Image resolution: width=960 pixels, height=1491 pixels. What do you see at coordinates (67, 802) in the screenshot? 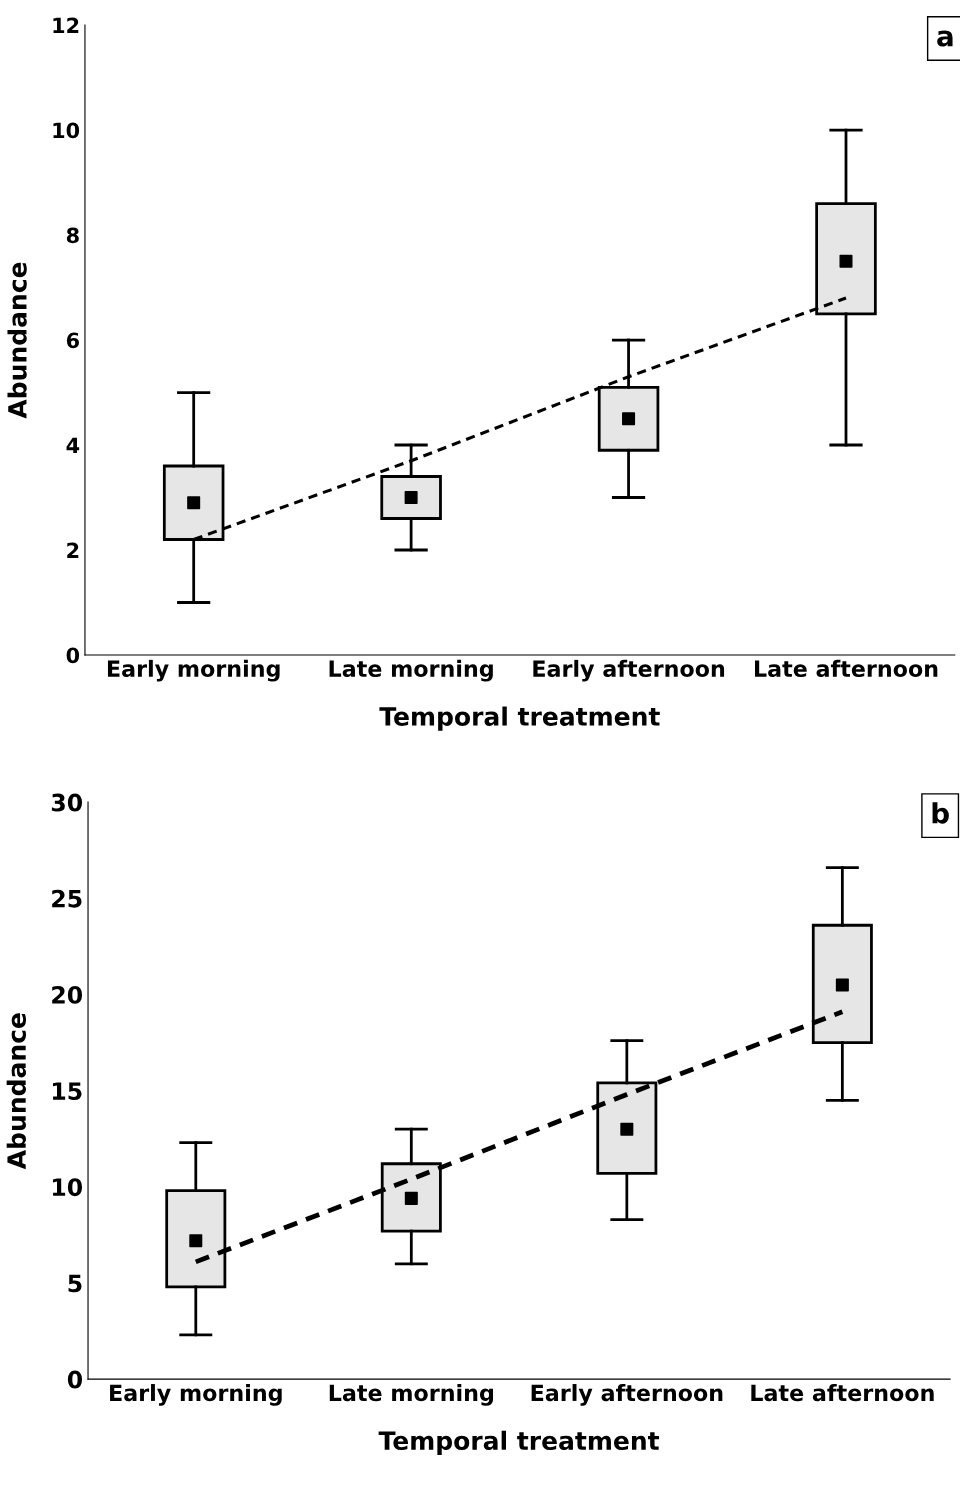
I see `y-tick-label: 30` at bounding box center [67, 802].